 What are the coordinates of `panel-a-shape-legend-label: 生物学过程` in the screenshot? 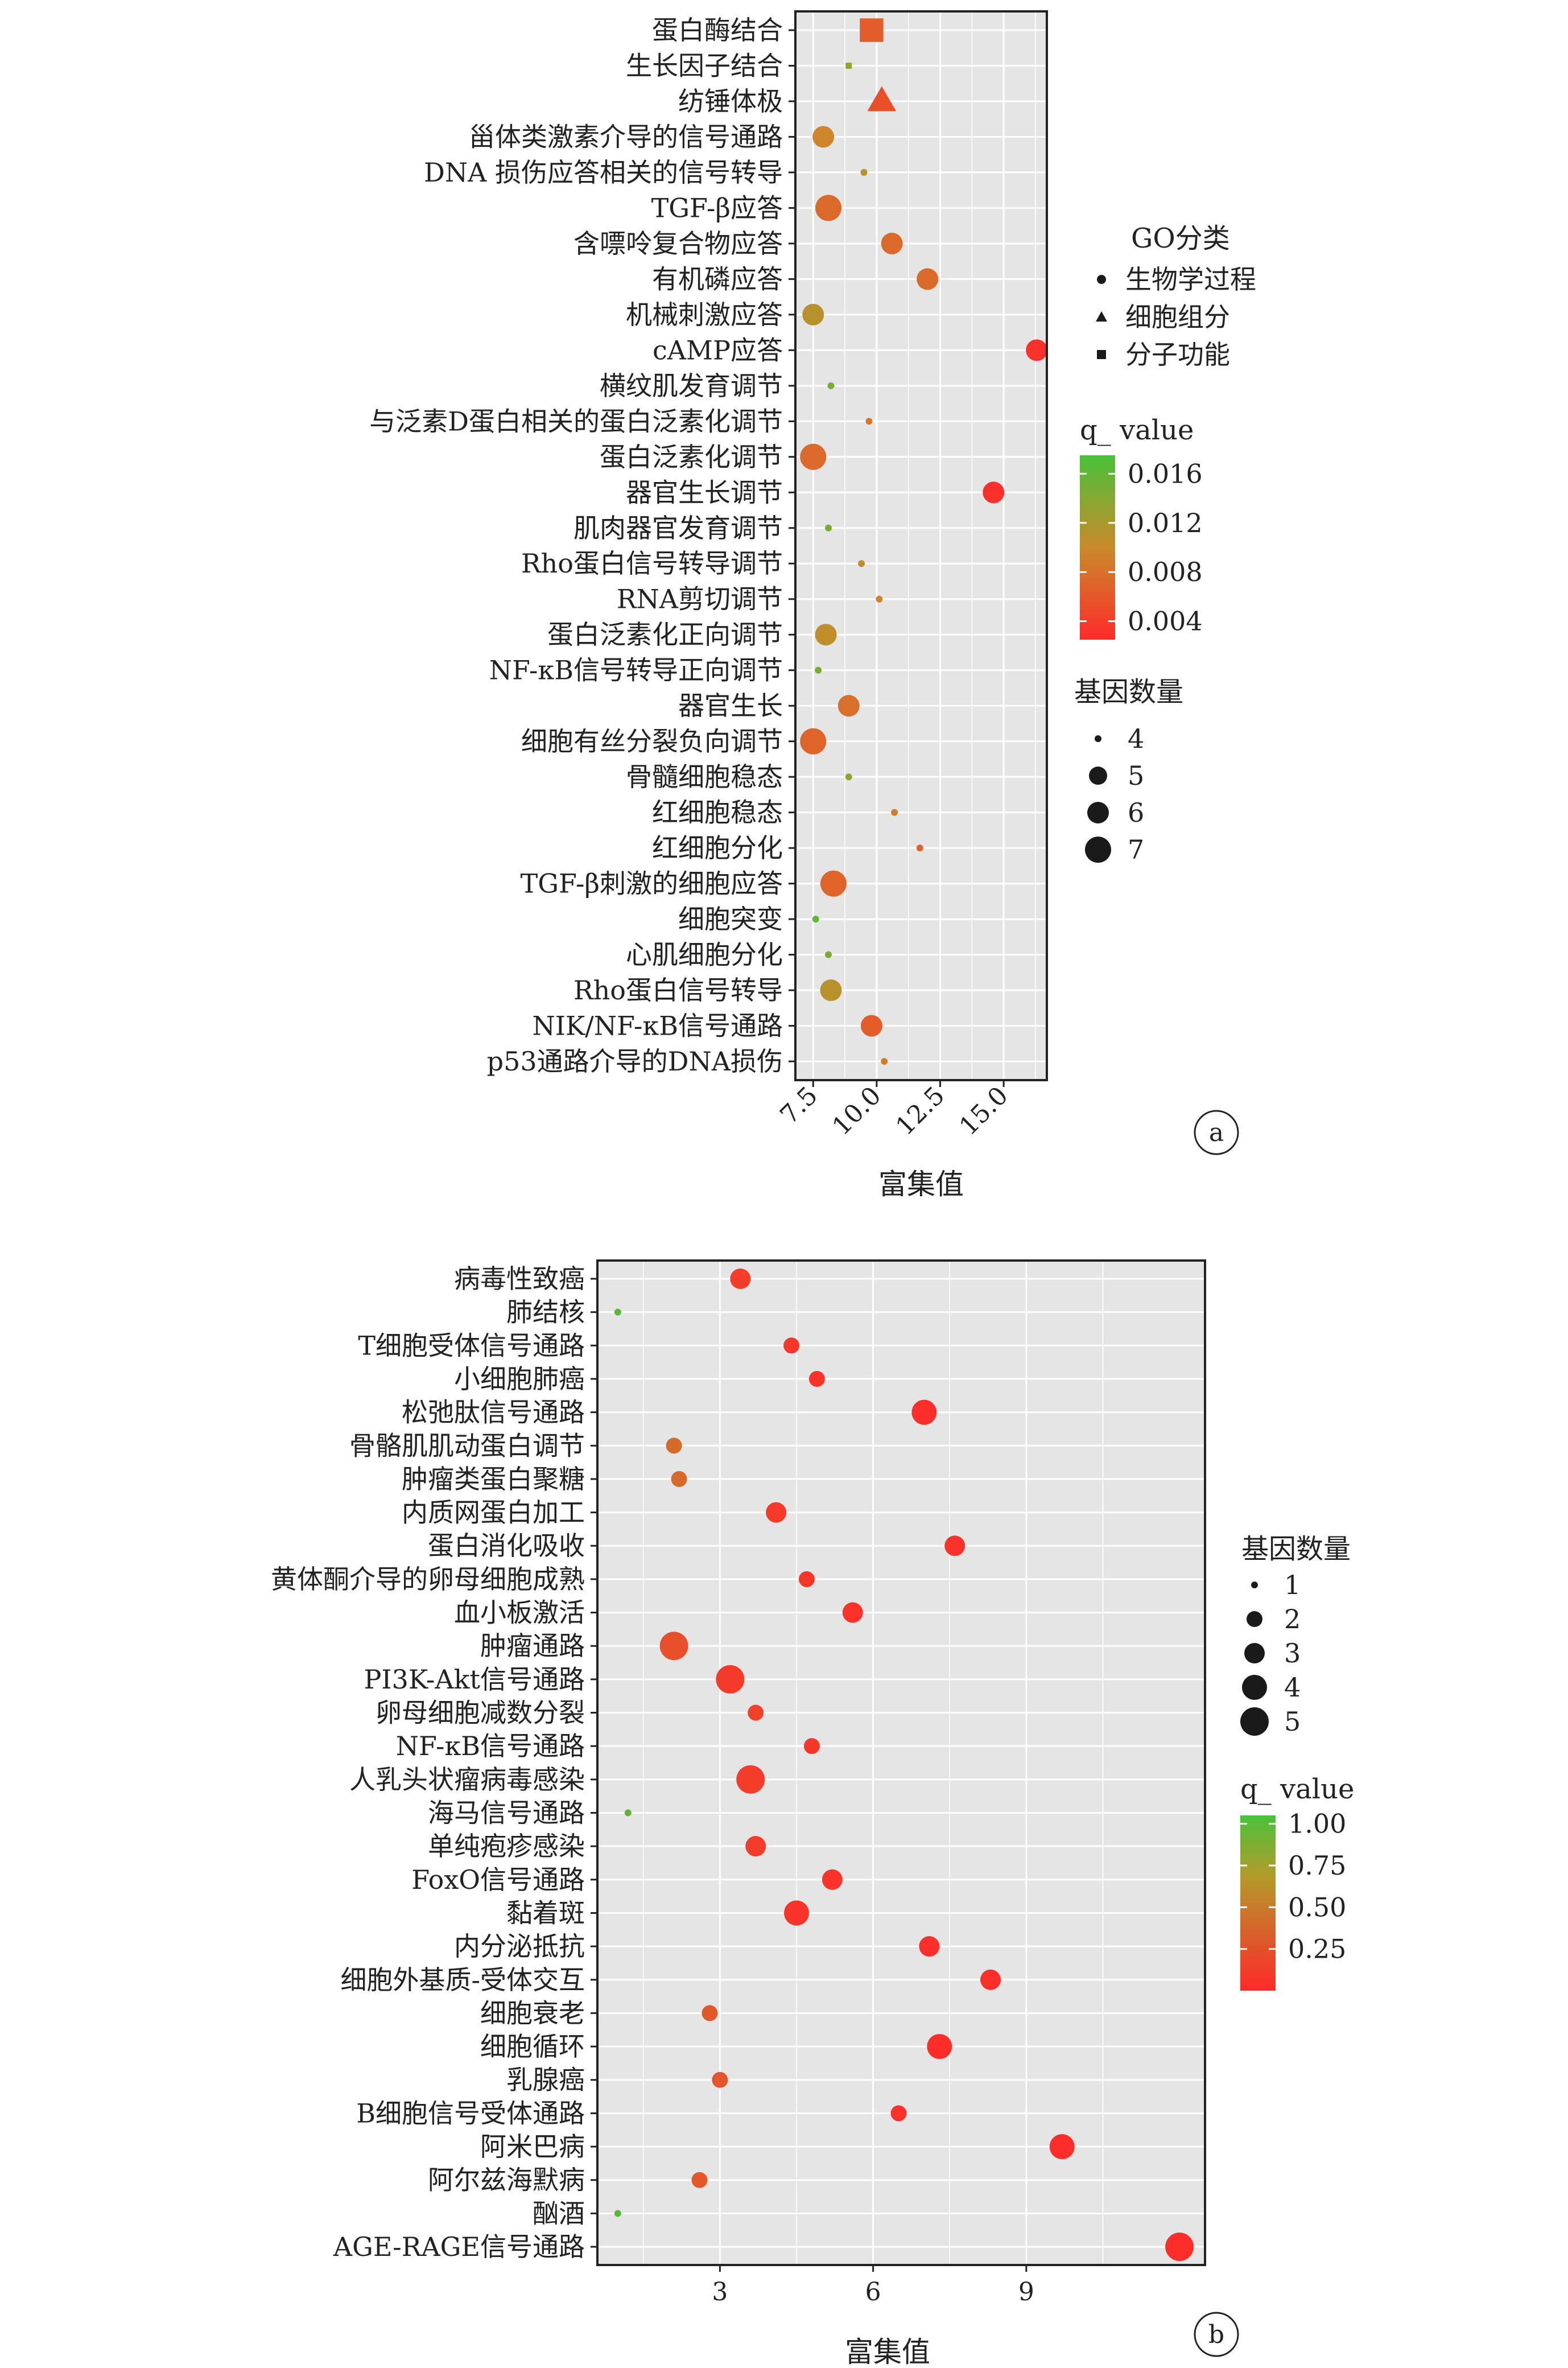 It's located at (1190, 279).